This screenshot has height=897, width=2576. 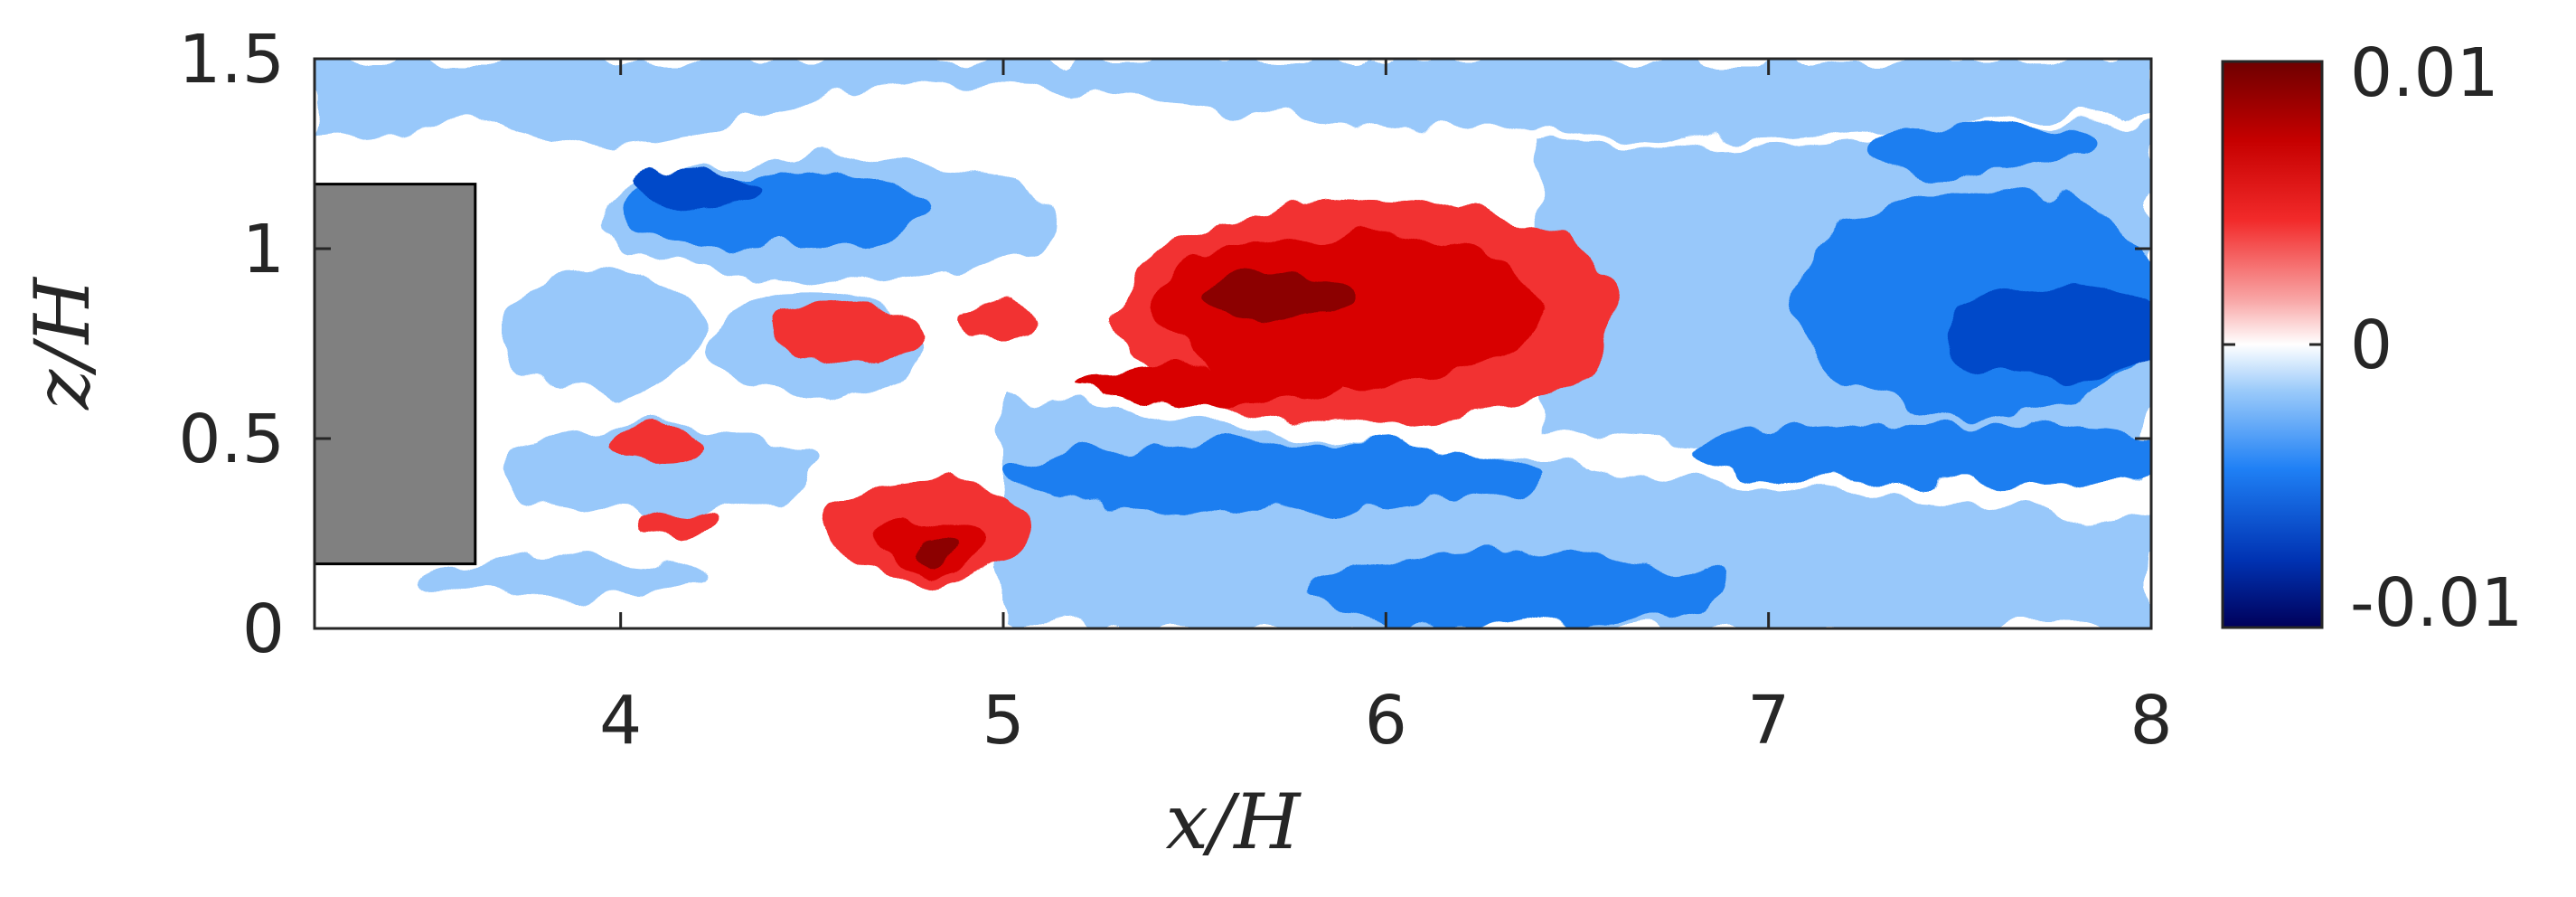 I want to click on colorbar-gradient, so click(x=2272, y=344).